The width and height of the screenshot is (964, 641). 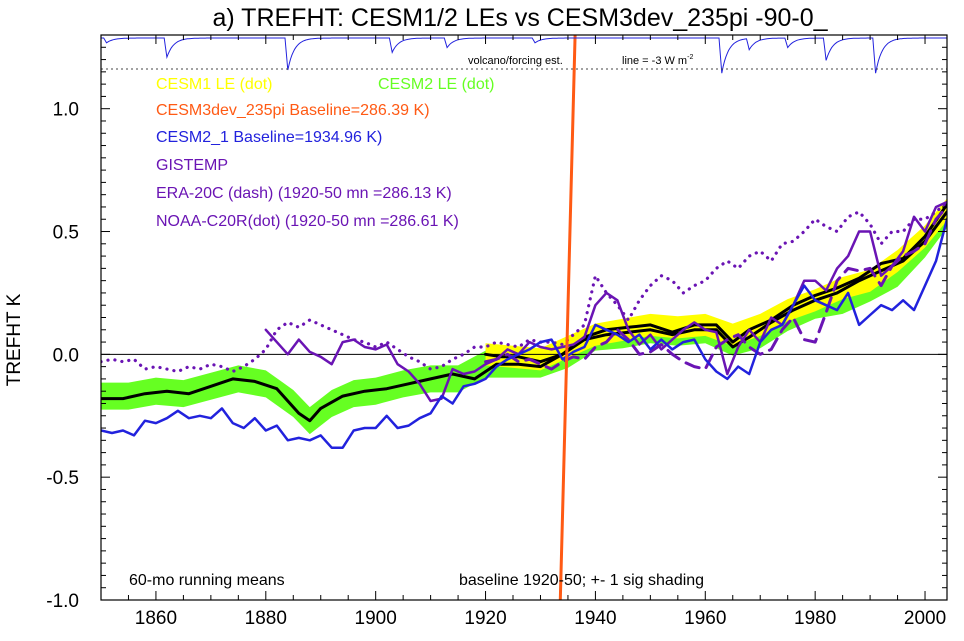 I want to click on note-running-means: 60-mo running means, so click(x=207, y=580).